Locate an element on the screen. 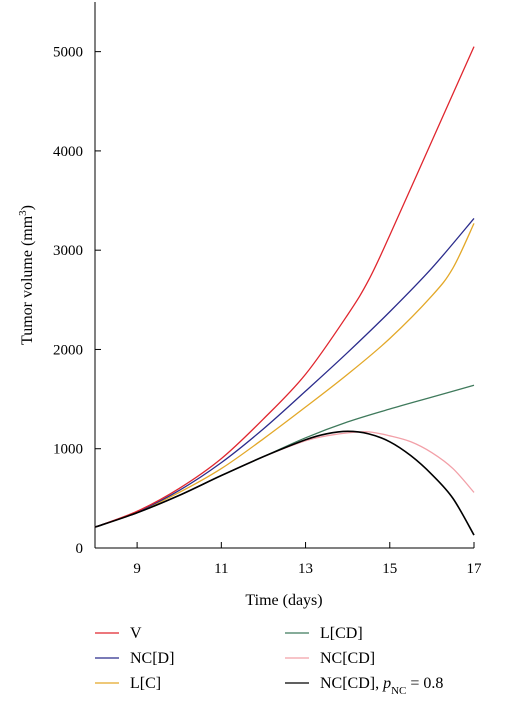 Image resolution: width=507 pixels, height=712 pixels. legend-label-param: p is located at coordinates (386, 683).